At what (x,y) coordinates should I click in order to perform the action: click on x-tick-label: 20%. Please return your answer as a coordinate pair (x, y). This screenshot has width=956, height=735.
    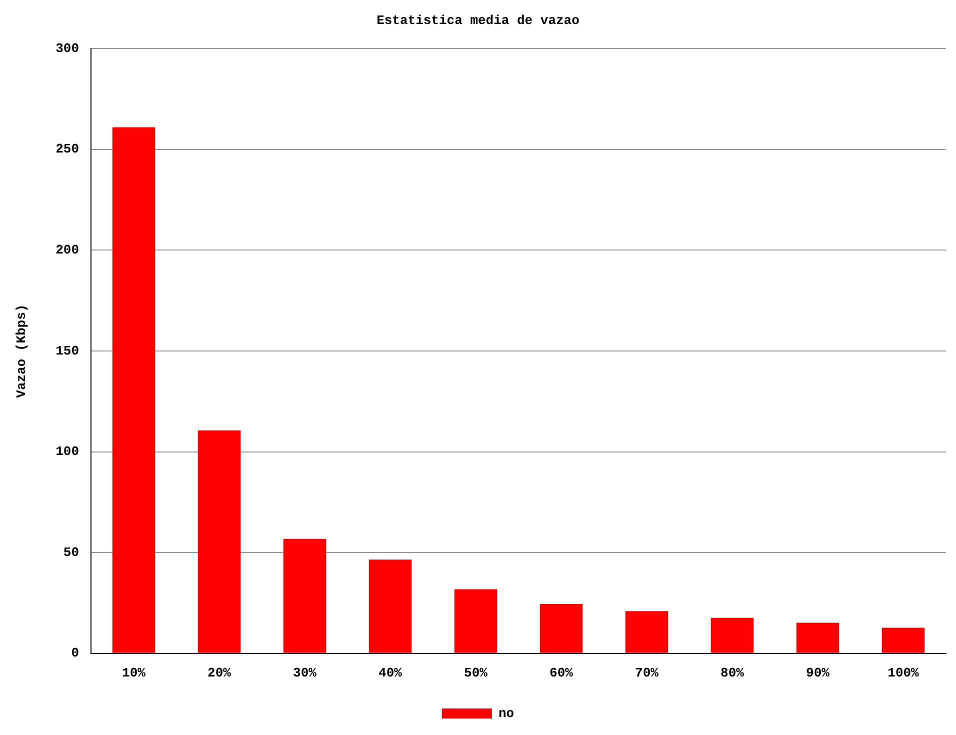
    Looking at the image, I should click on (220, 672).